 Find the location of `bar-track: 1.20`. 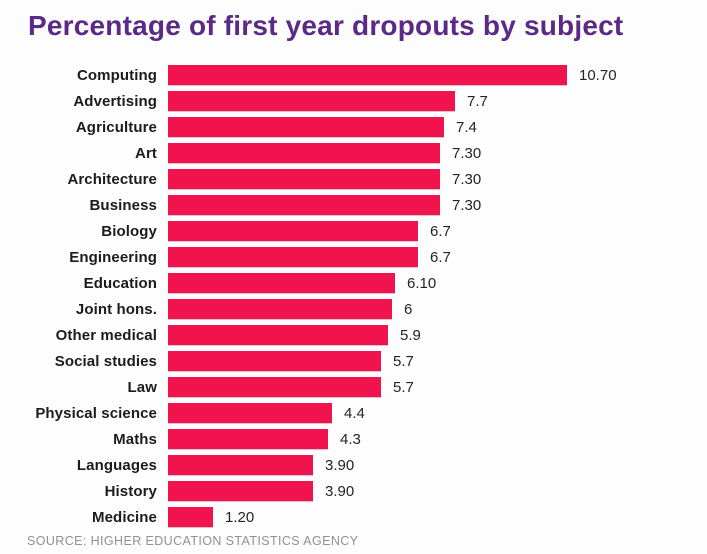

bar-track: 1.20 is located at coordinates (437, 517).